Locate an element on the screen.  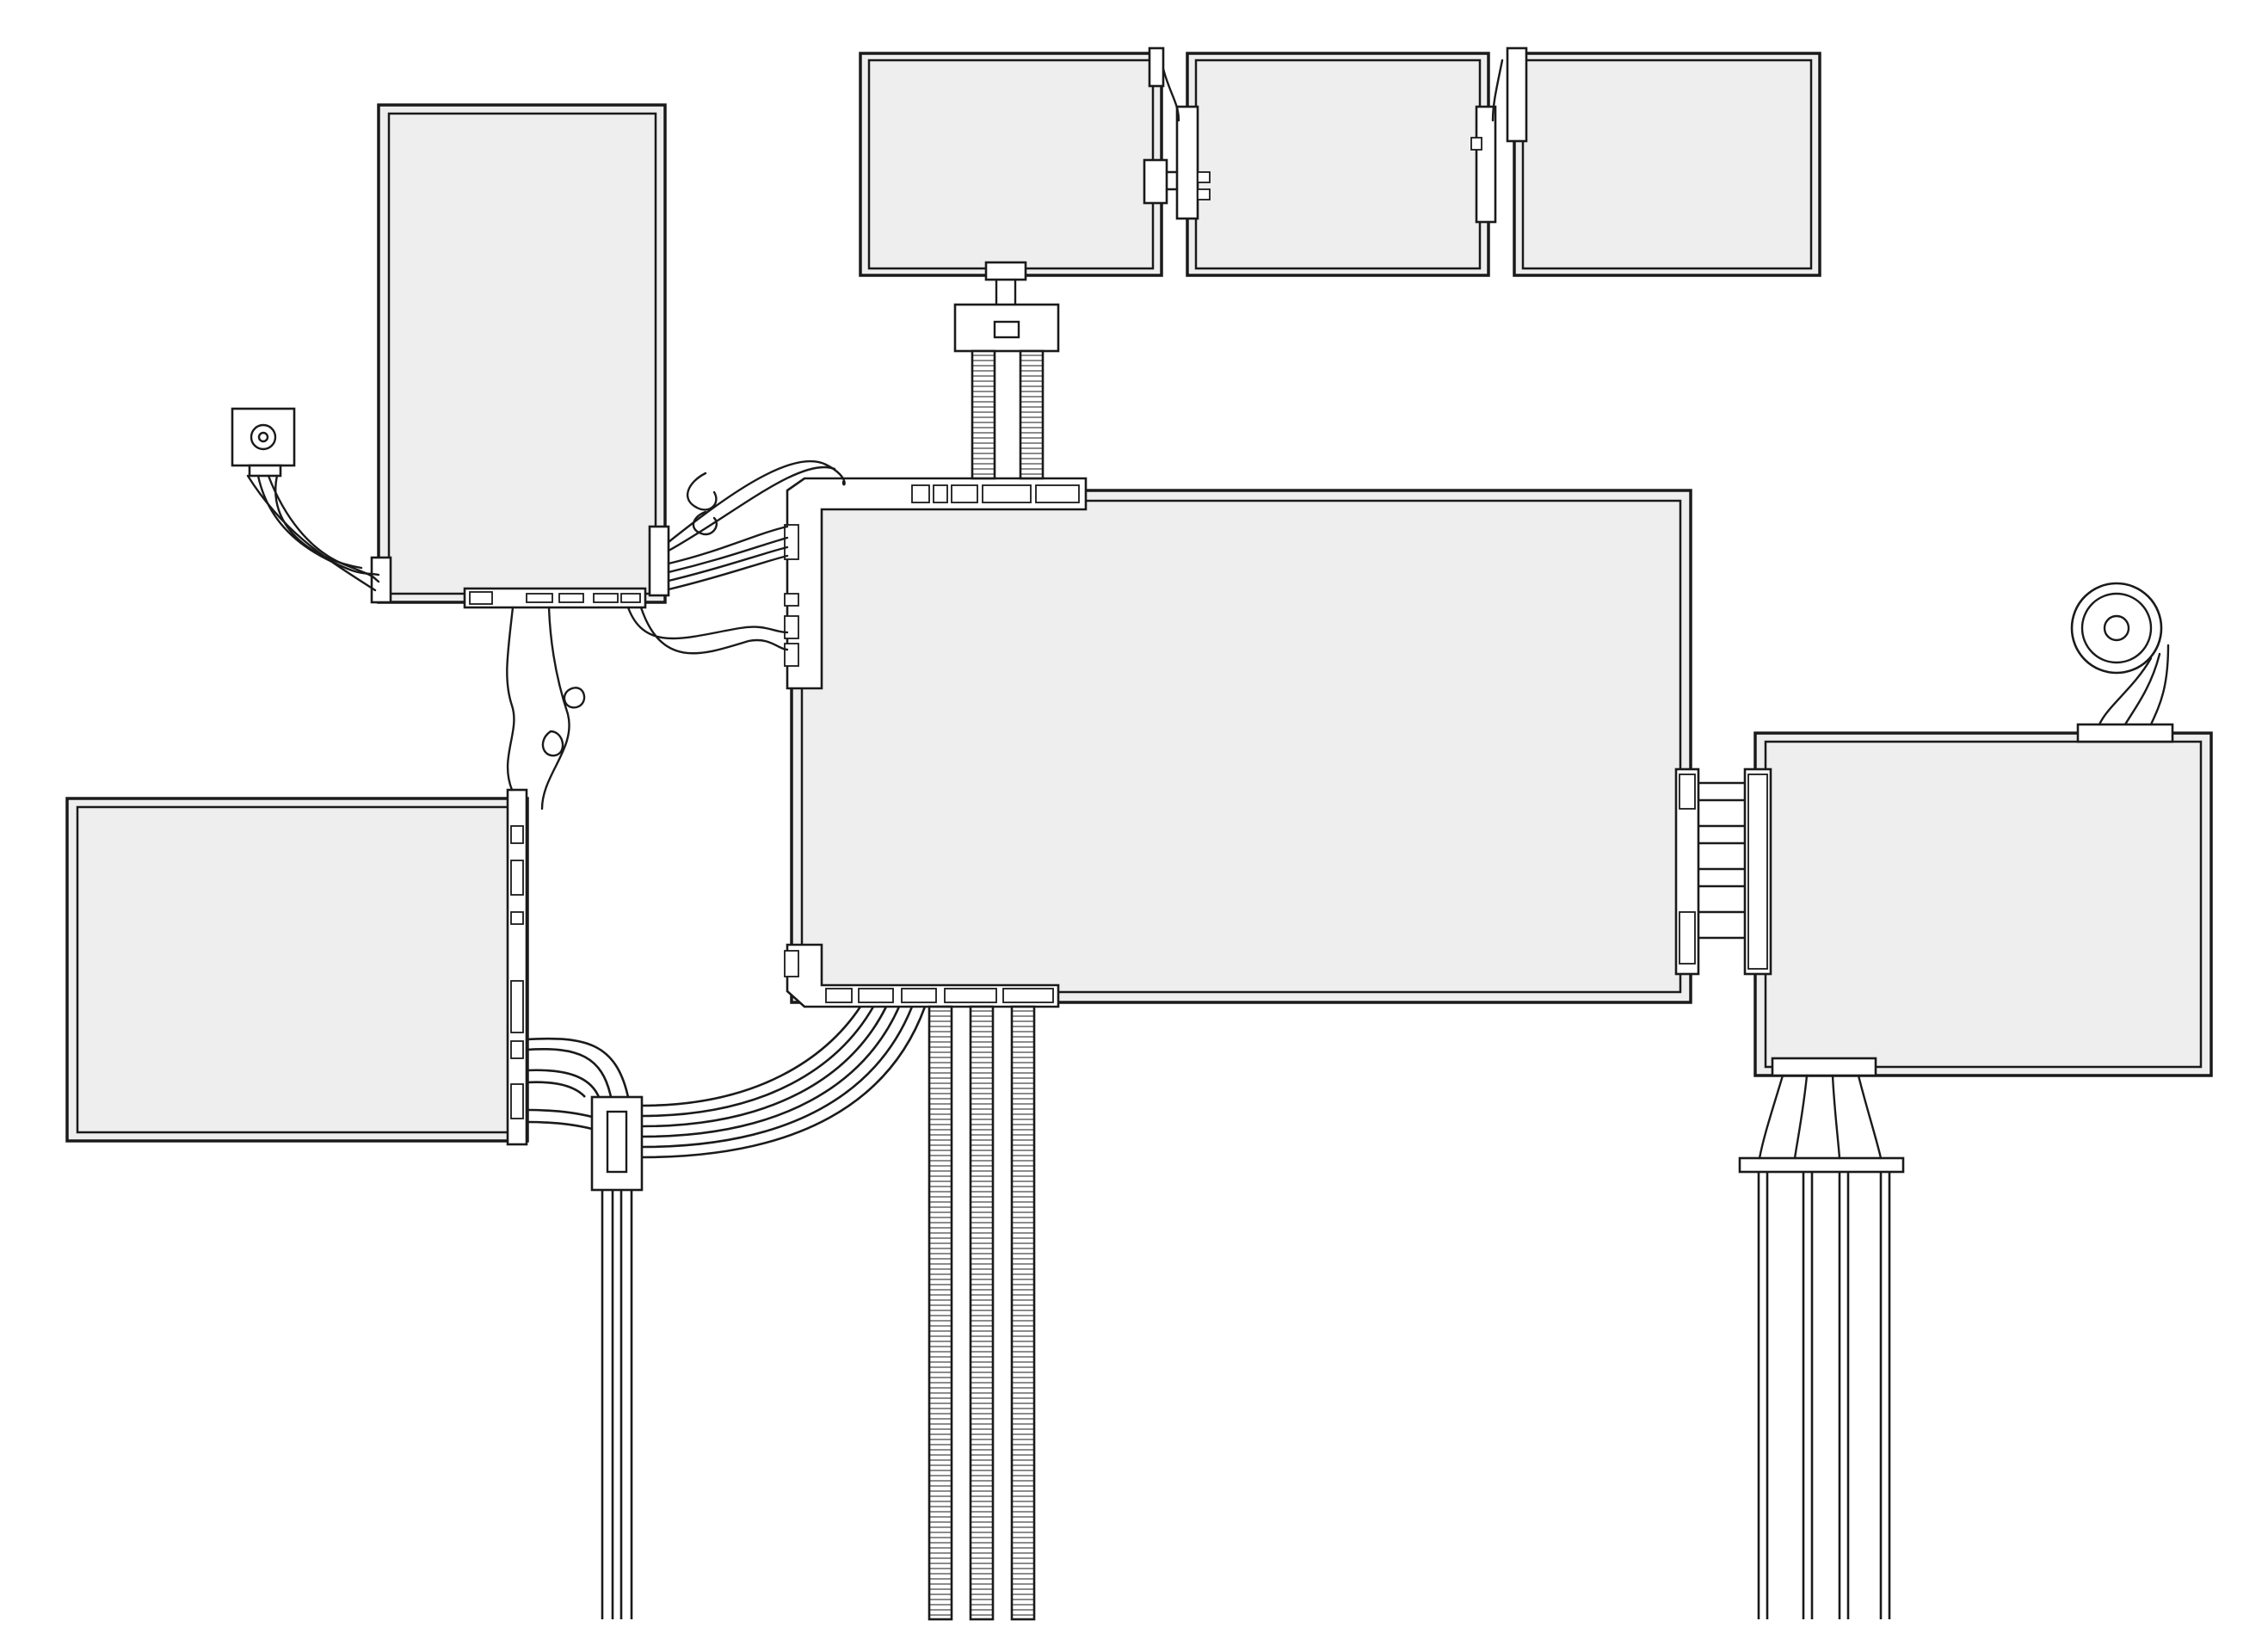
top-left-to-left-middle-cables is located at coordinates (546, 708).